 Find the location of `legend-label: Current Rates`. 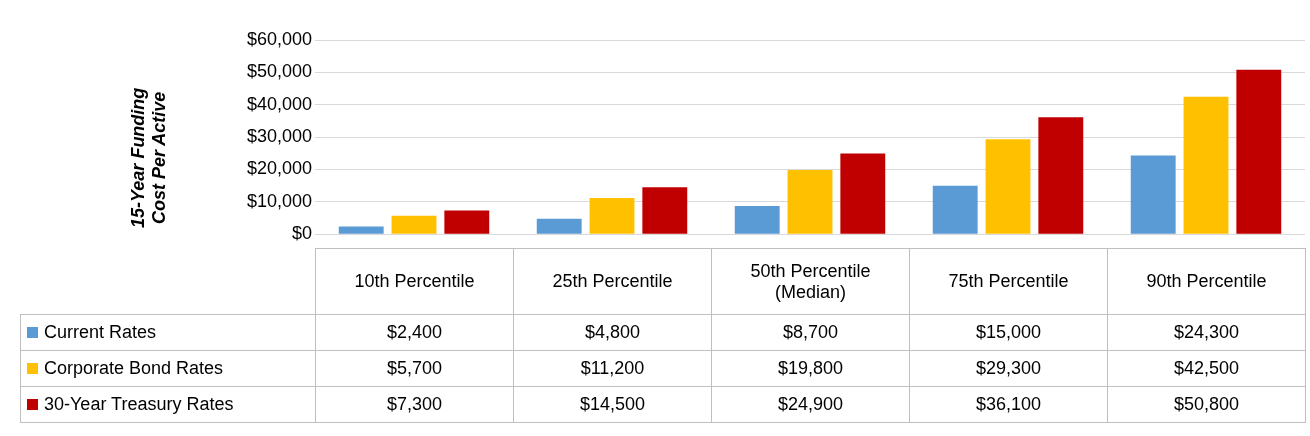

legend-label: Current Rates is located at coordinates (100, 332).